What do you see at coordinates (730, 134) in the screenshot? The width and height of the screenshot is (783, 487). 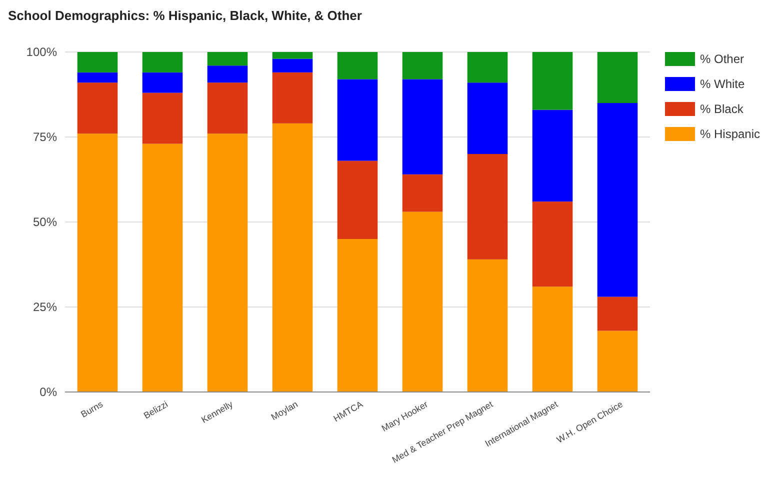 I see `legend-label: % Hispanic` at bounding box center [730, 134].